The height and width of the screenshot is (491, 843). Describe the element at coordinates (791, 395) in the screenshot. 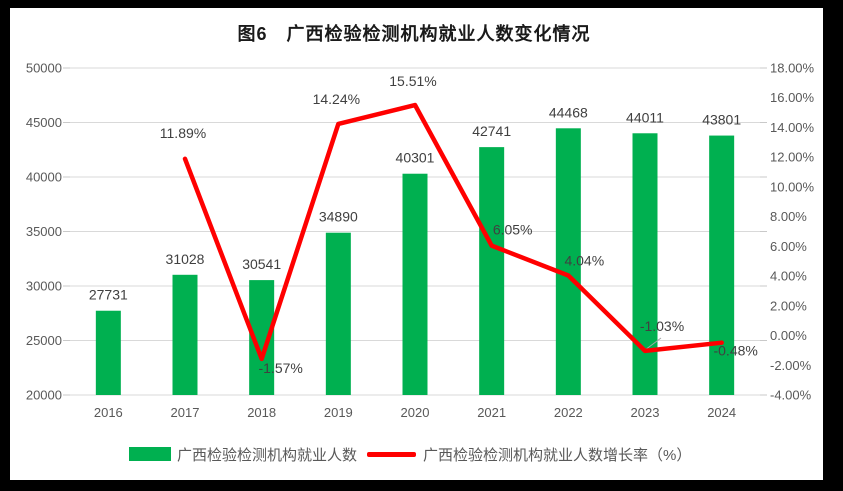

I see `y-right-tick-label: -4.00%` at that location.